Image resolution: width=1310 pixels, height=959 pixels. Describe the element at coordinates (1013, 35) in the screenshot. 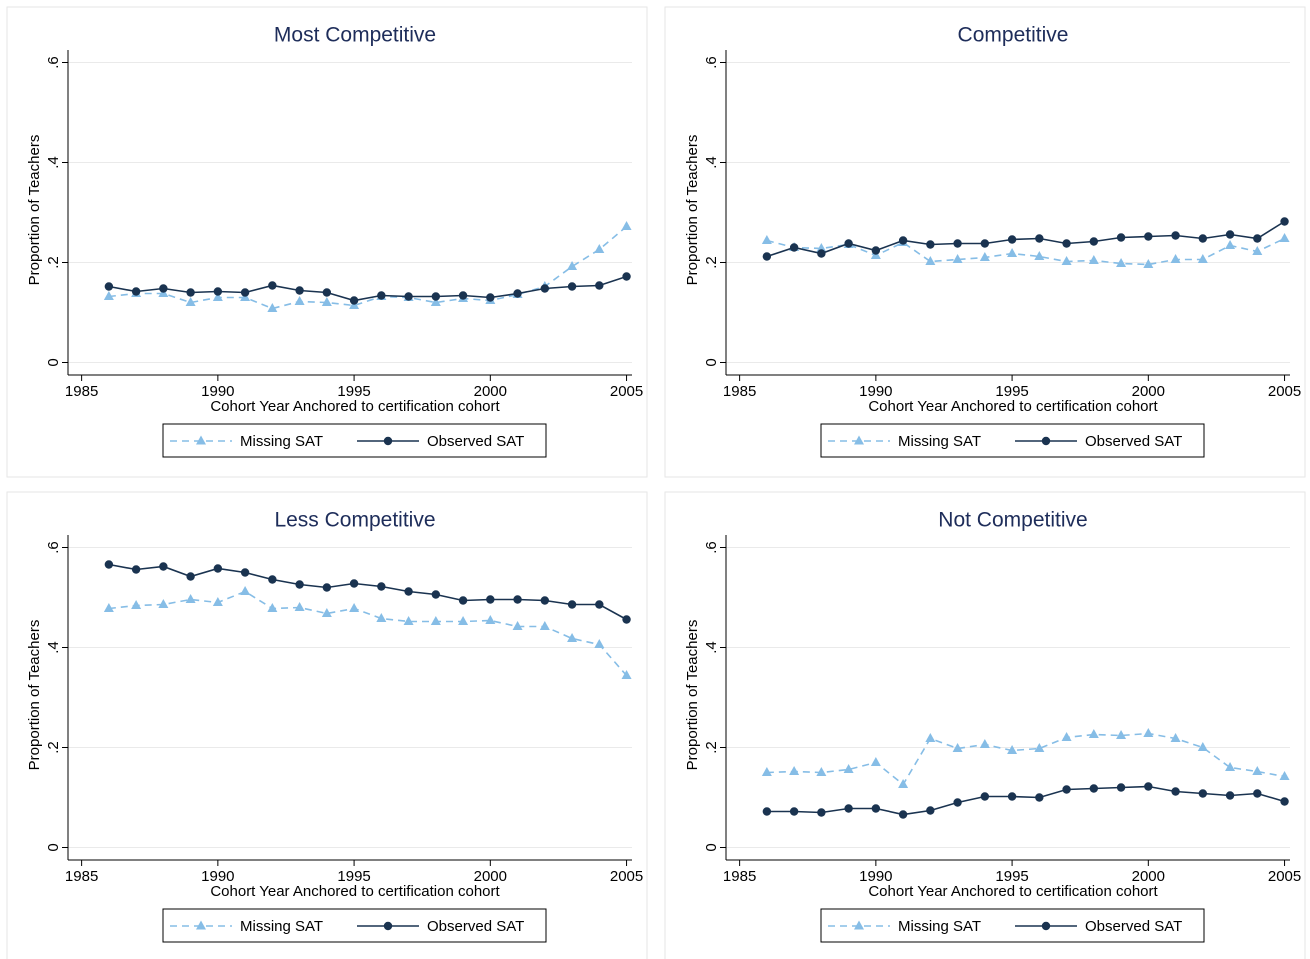

I see `chart-title: Competitive` at that location.